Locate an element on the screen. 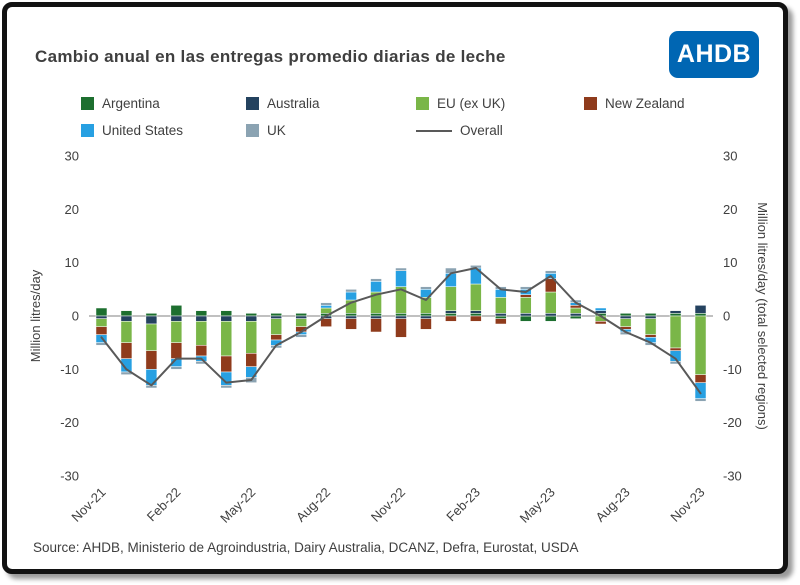 This screenshot has height=585, width=800. x-tick-label: May-23 is located at coordinates (537, 505).